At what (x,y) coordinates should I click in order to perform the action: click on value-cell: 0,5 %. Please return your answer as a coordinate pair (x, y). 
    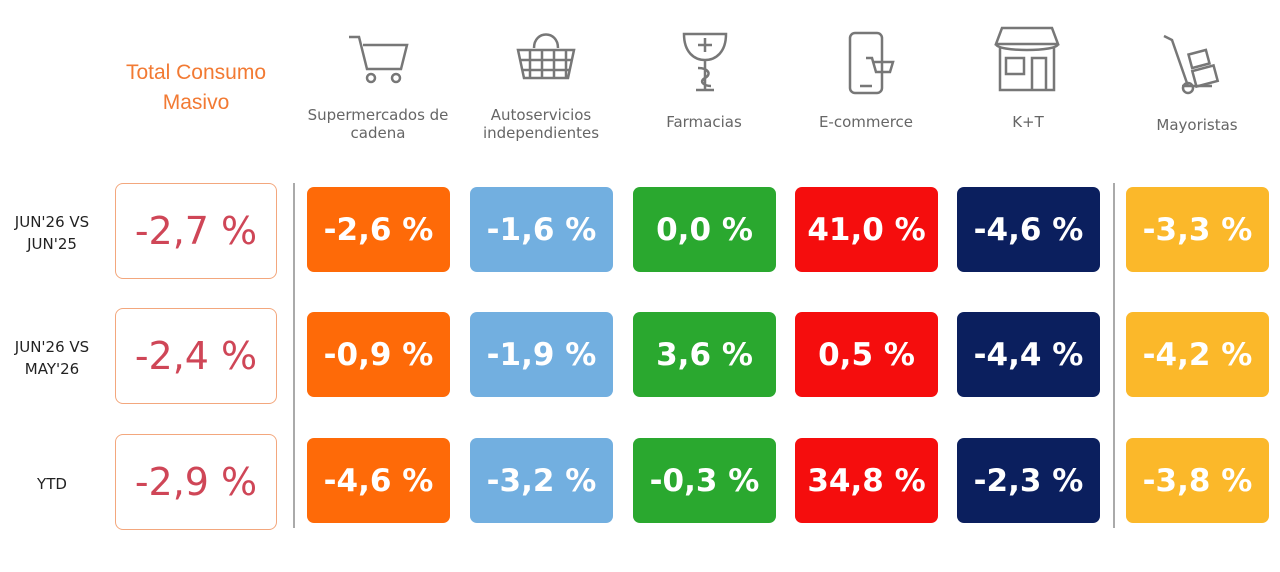
    Looking at the image, I should click on (866, 354).